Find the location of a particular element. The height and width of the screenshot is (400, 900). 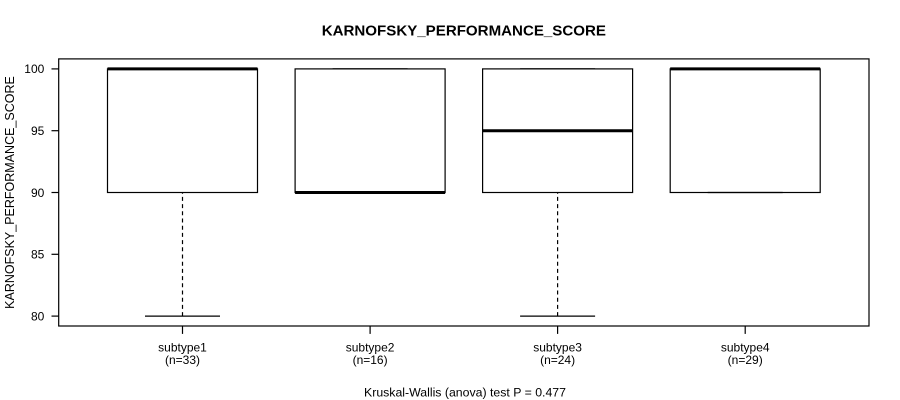

svg-text: subtype1 is located at coordinates (182, 348).